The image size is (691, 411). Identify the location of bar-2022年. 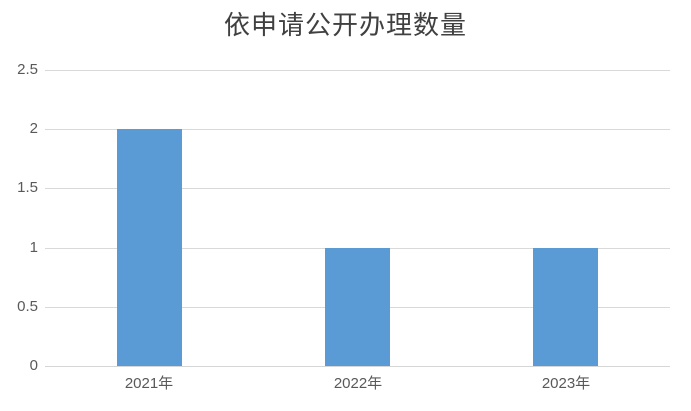
(357, 307).